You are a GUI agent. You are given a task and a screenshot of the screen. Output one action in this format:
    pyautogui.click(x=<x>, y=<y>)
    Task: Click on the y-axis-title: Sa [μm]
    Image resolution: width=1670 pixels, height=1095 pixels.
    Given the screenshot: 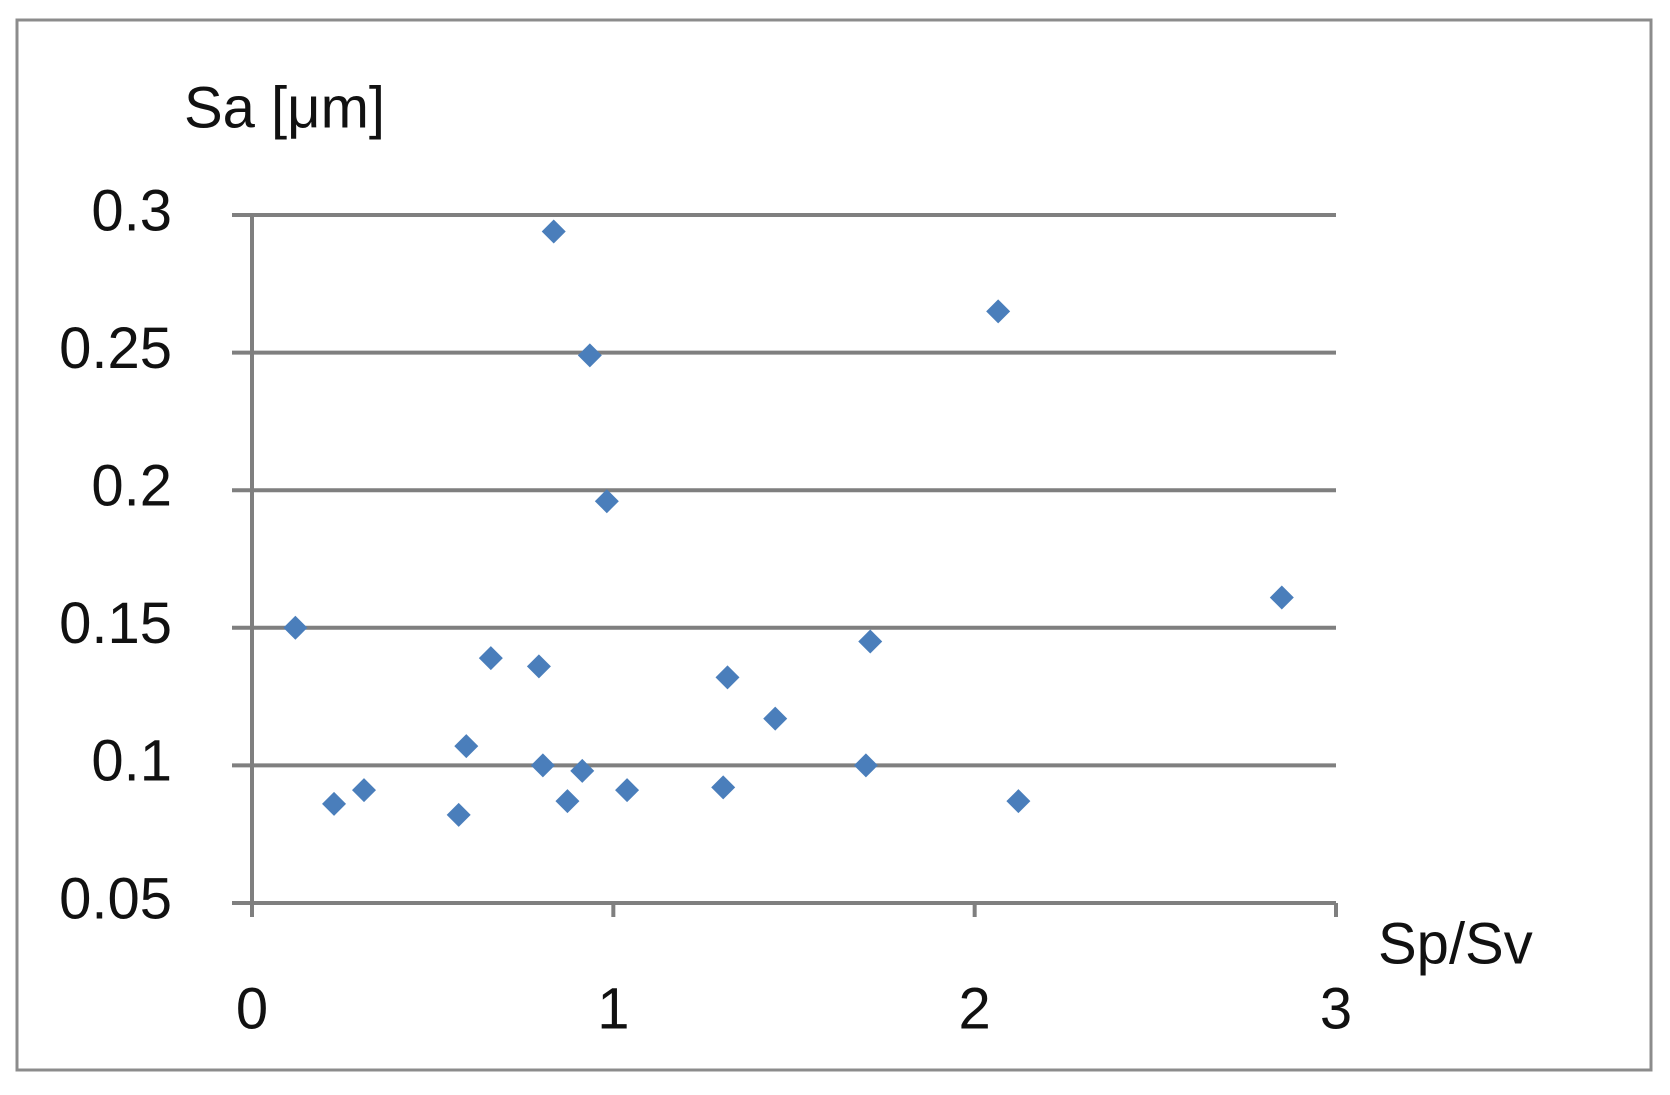 What is the action you would take?
    pyautogui.click(x=284, y=107)
    